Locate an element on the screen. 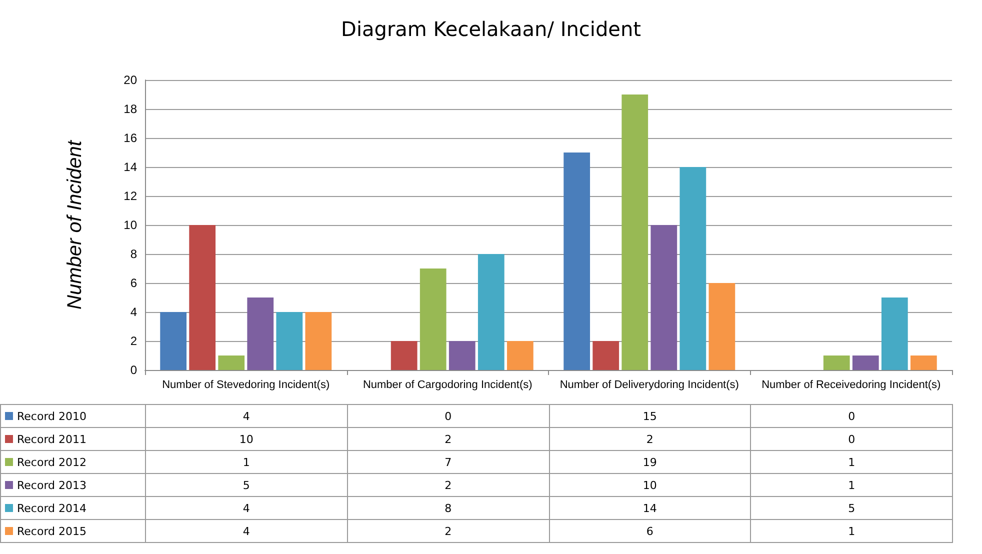  y-tick-label: 6 is located at coordinates (134, 283).